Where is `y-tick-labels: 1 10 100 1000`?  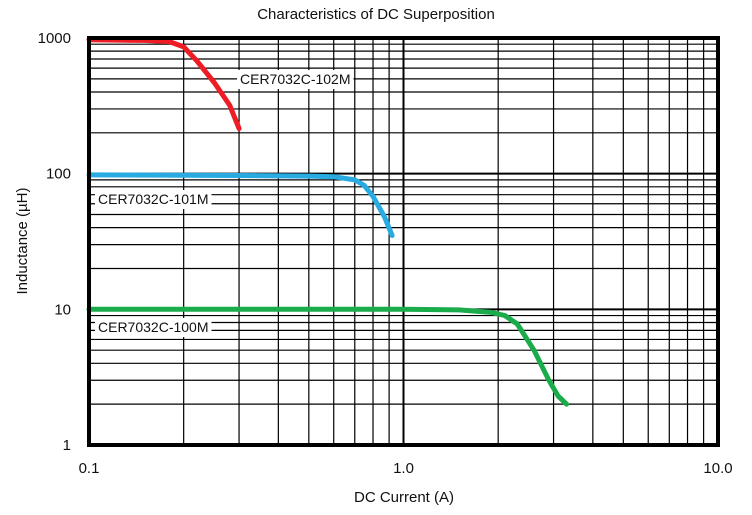
y-tick-labels: 1 10 100 1000 is located at coordinates (54, 242).